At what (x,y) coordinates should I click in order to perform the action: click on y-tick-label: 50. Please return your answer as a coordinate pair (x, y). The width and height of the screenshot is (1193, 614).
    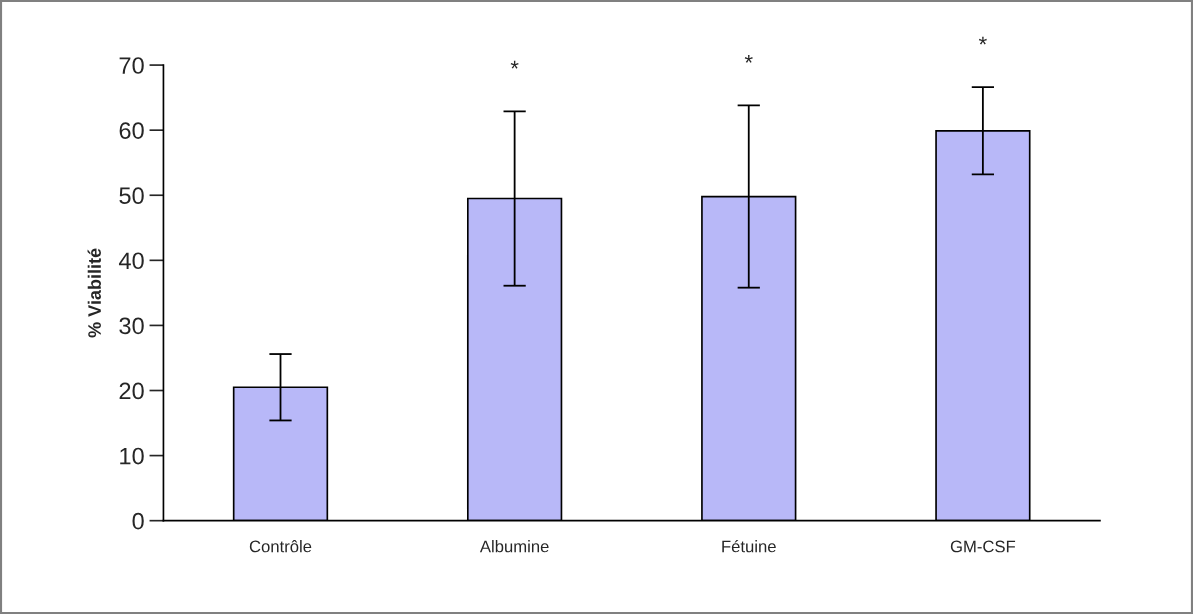
    Looking at the image, I should click on (131, 196).